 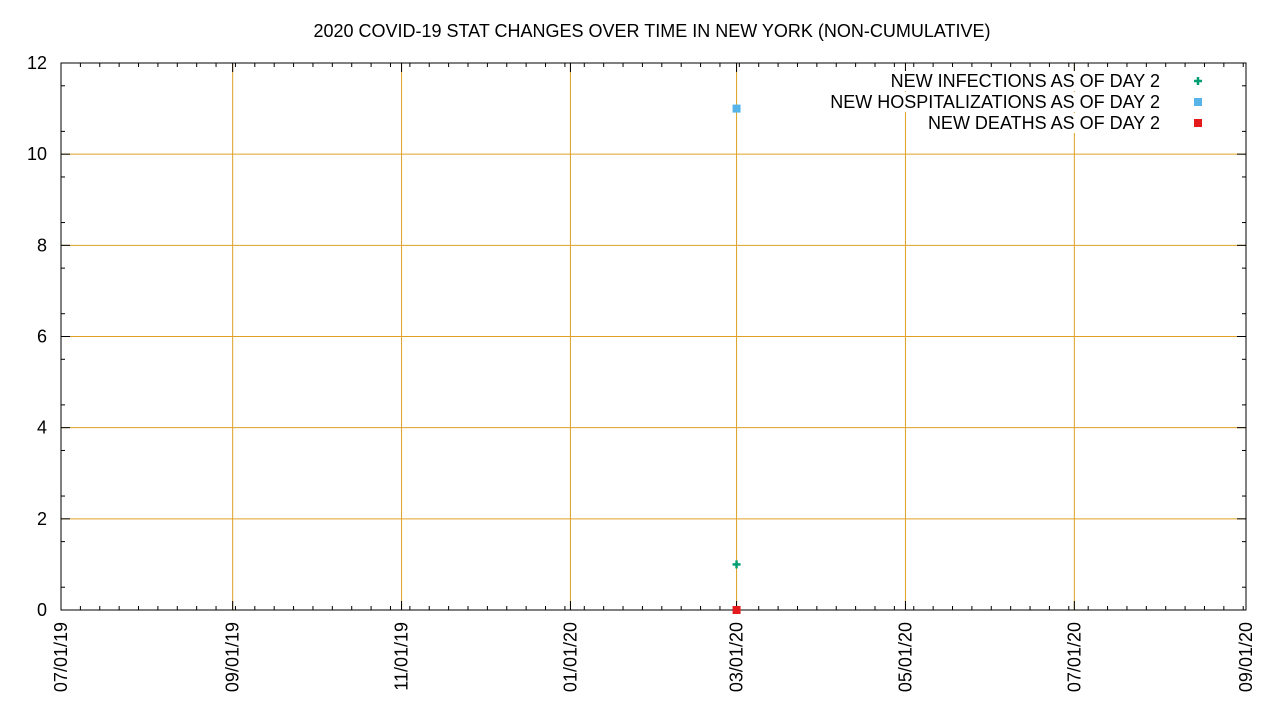 I want to click on legend-label: NEW INFECTIONS AS OF DAY 2, so click(x=1025, y=81).